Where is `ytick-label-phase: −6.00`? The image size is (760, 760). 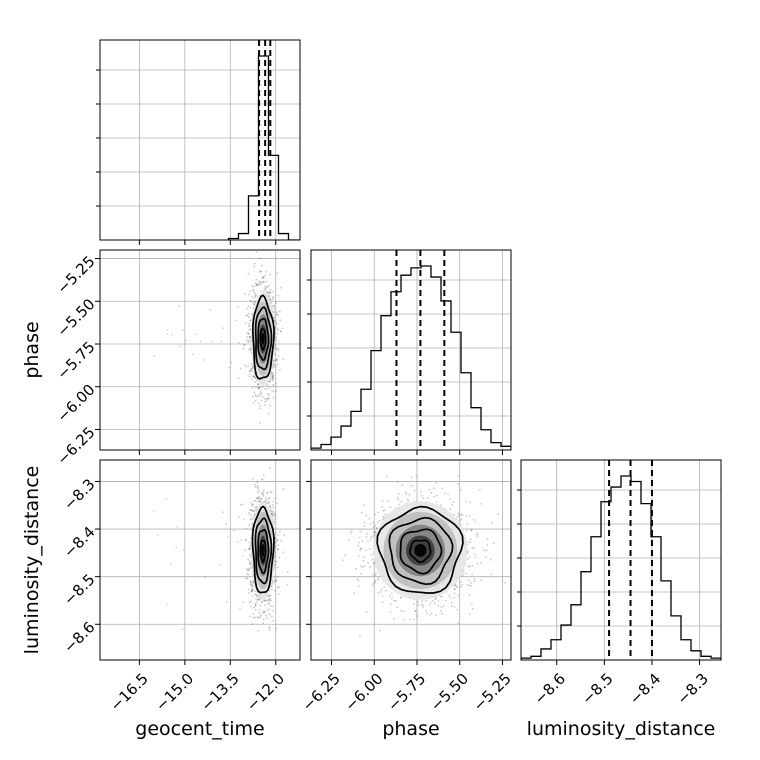
ytick-label-phase: −6.00 is located at coordinates (75, 403).